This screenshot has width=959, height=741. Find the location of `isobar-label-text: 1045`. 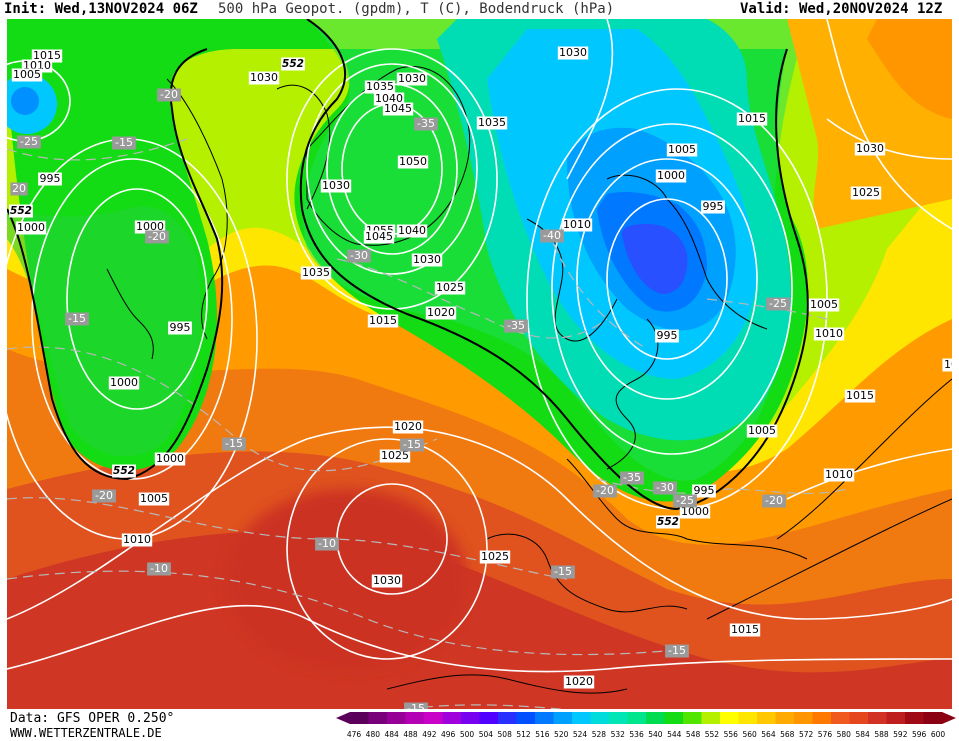

isobar-label-text: 1045 is located at coordinates (398, 108).